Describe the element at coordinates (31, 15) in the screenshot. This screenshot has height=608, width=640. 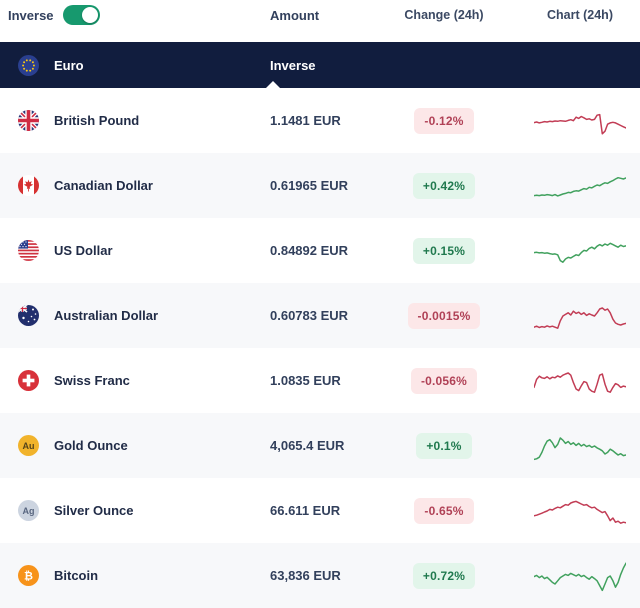
I see `inverse-toggle-label: Inverse` at that location.